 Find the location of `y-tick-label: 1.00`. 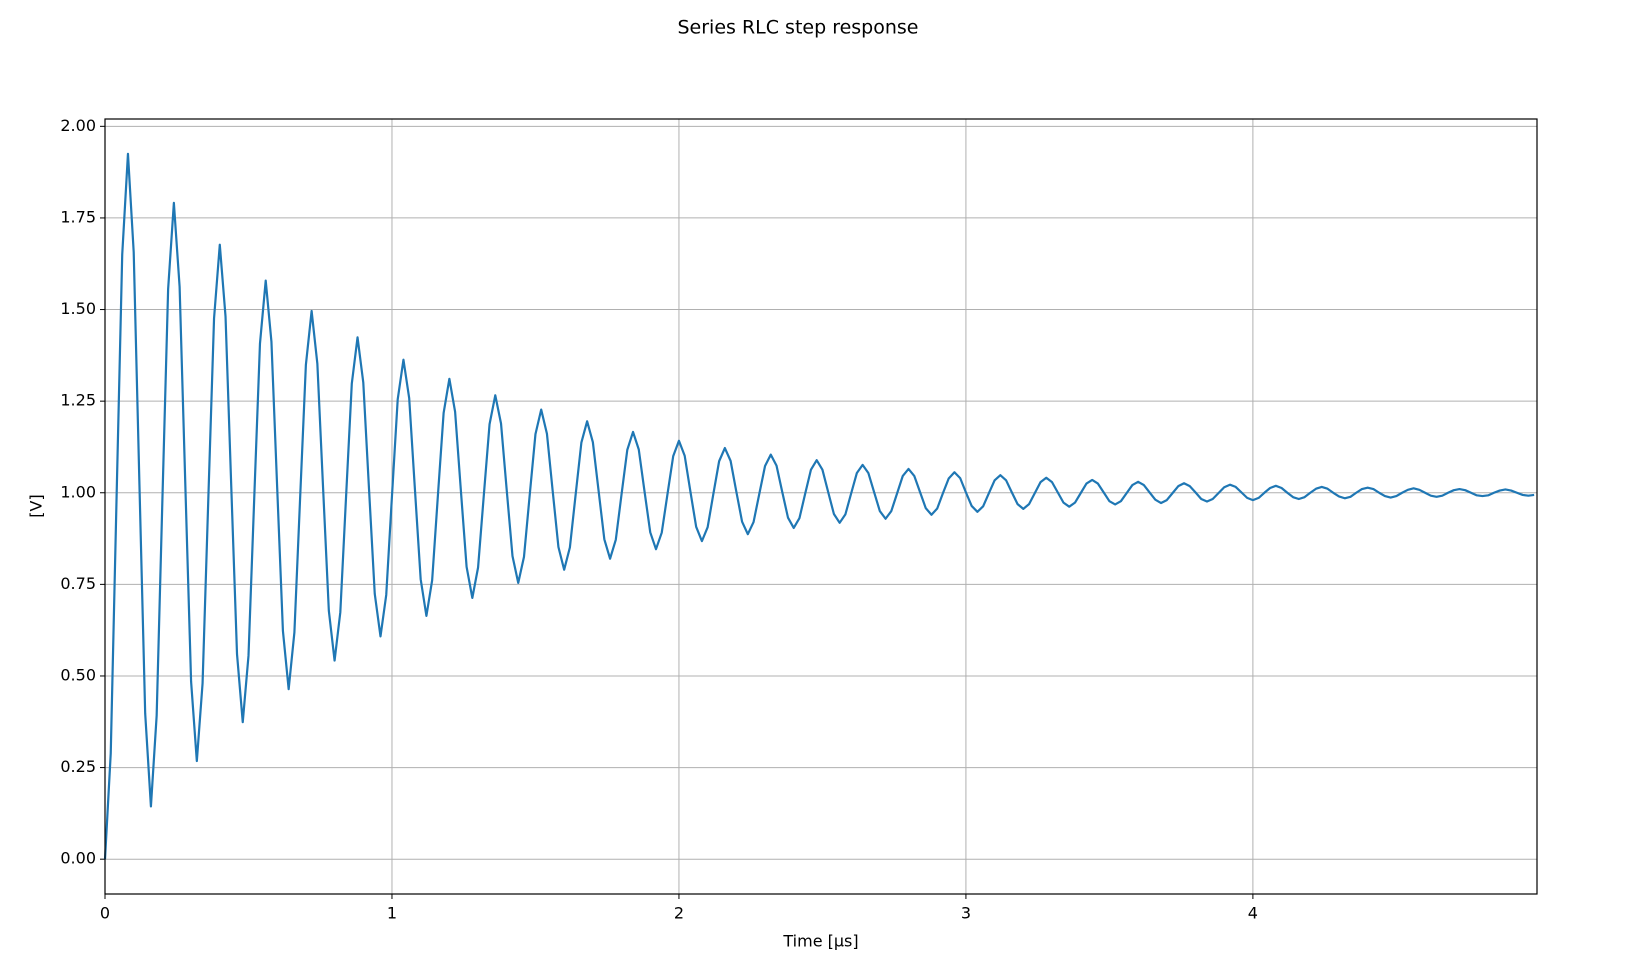

y-tick-label: 1.00 is located at coordinates (78, 491).